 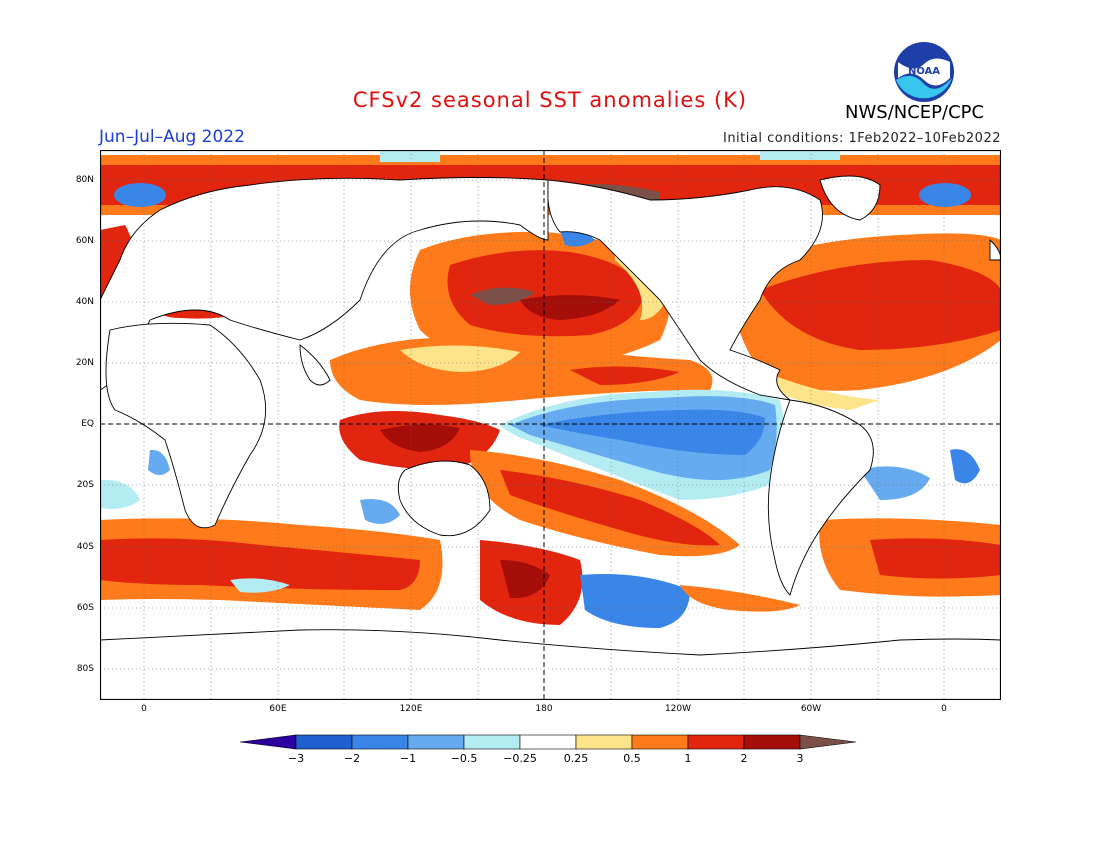 I want to click on lon-label-0-west: 0, so click(x=144, y=709).